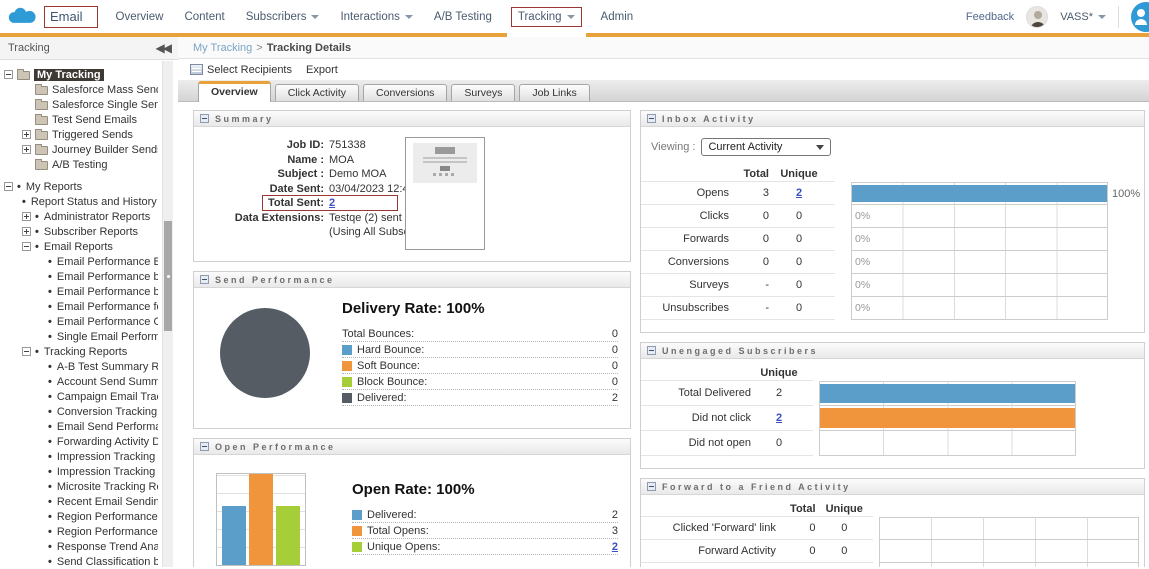 Image resolution: width=1149 pixels, height=569 pixels. I want to click on sidebar-item-report: • Region Performance Over, so click(81, 531).